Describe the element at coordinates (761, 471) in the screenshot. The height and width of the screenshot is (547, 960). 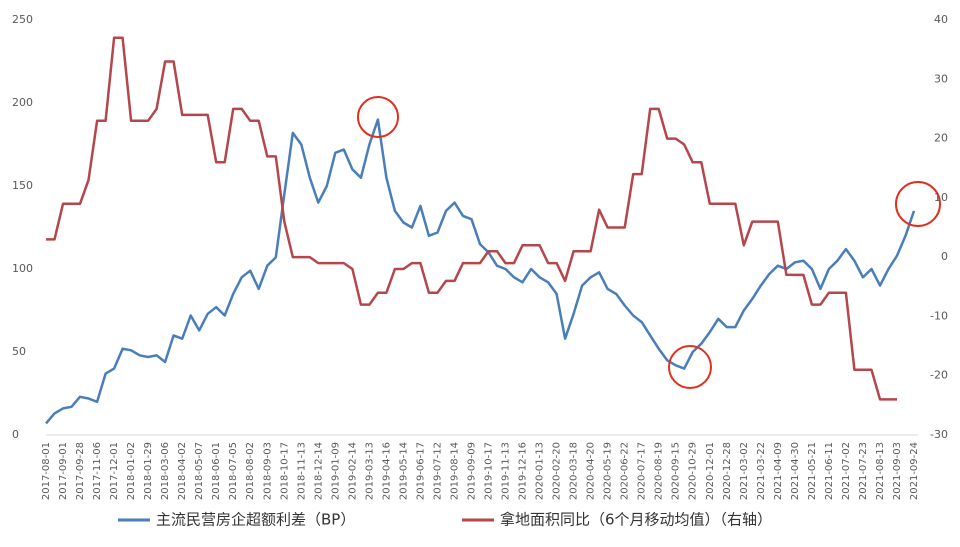
I see `x-tick-label: 2021-03-22` at that location.